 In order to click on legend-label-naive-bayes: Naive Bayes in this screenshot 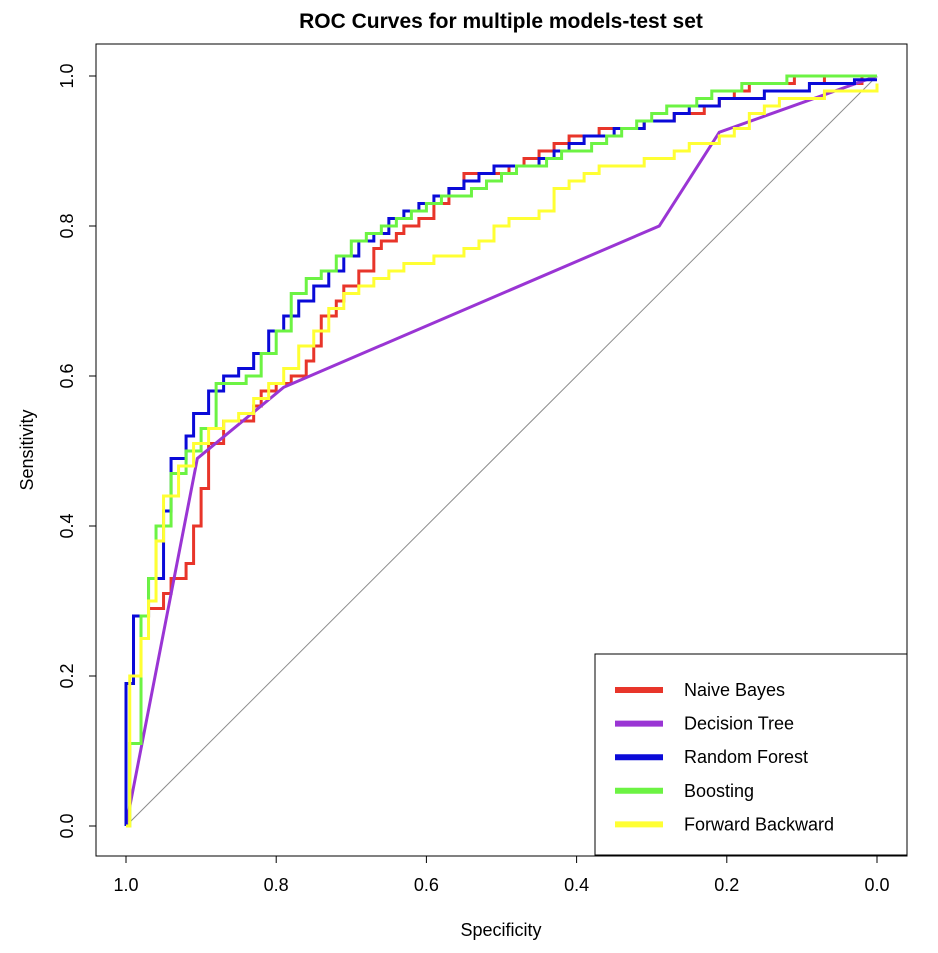, I will do `click(734, 690)`.